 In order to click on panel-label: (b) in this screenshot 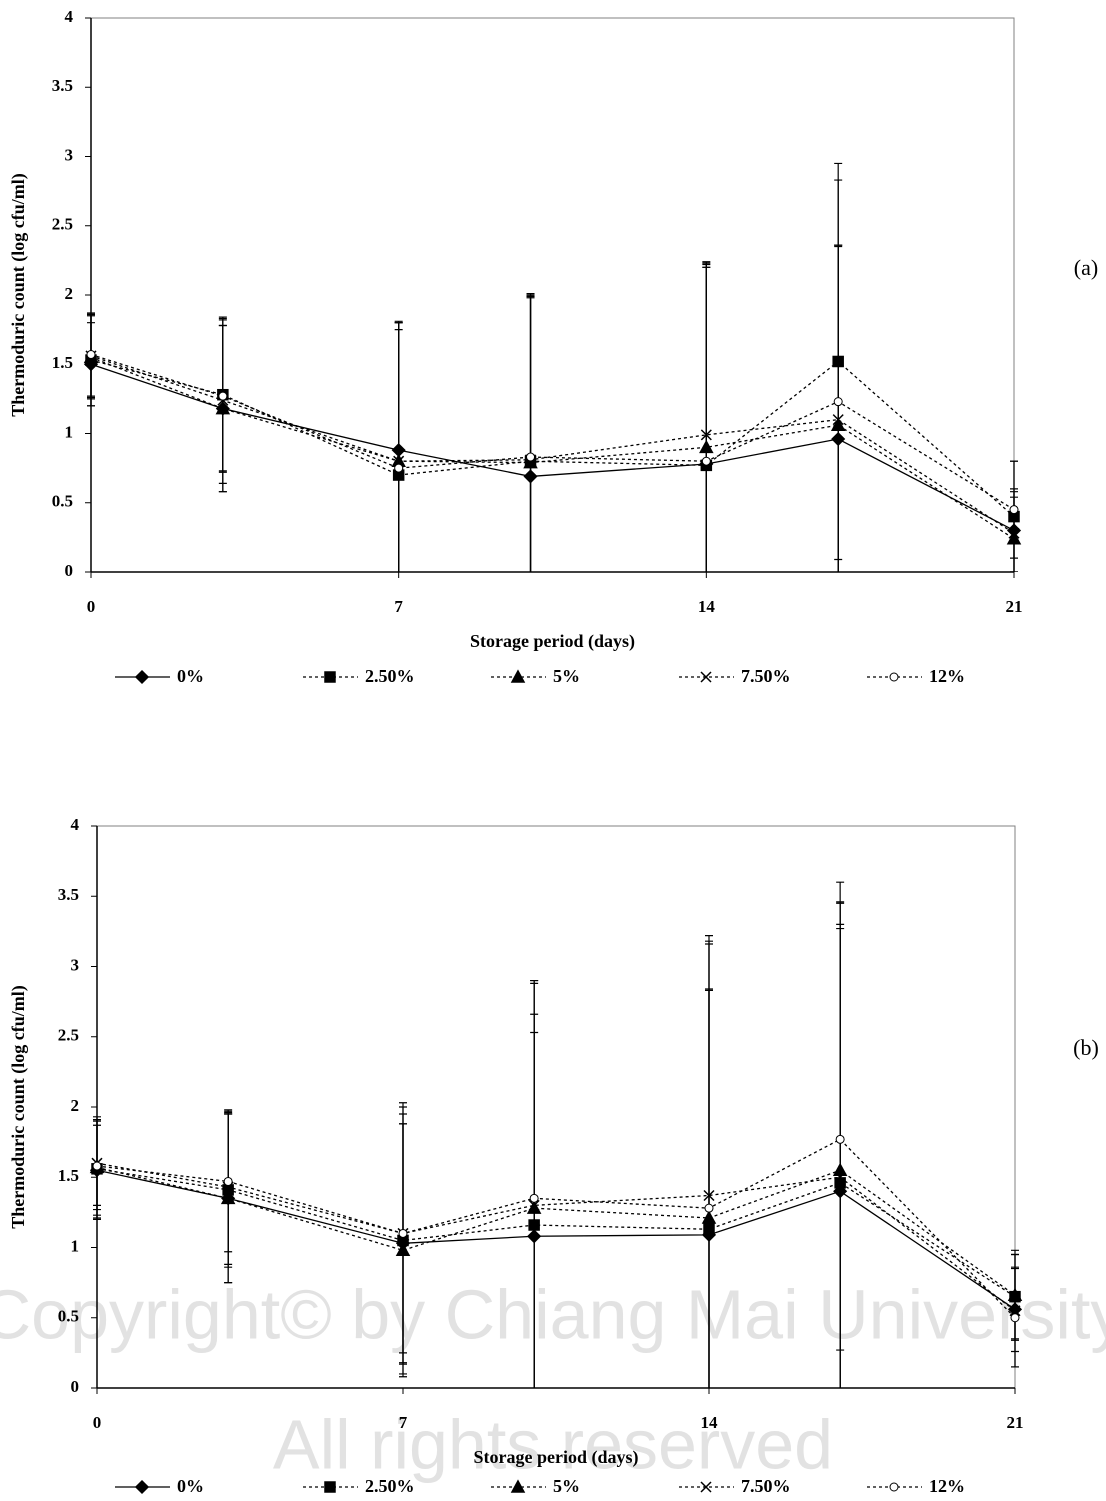, I will do `click(1086, 1047)`.